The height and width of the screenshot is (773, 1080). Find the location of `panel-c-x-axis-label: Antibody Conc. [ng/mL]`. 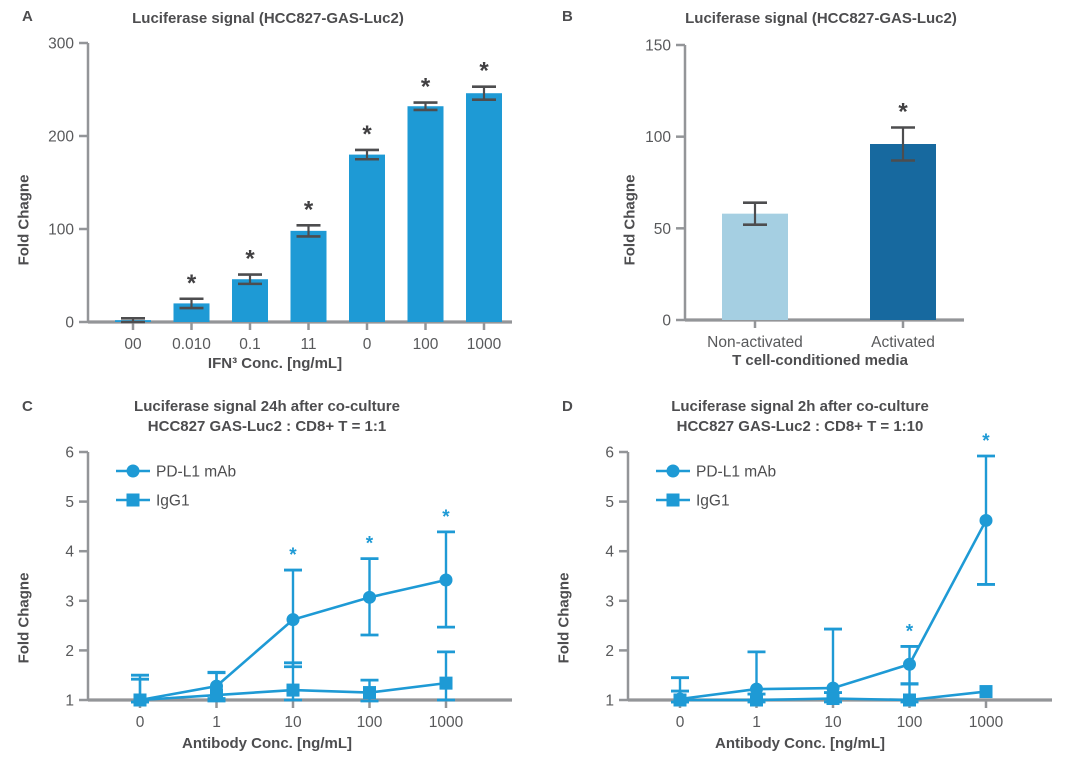

panel-c-x-axis-label: Antibody Conc. [ng/mL] is located at coordinates (267, 743).